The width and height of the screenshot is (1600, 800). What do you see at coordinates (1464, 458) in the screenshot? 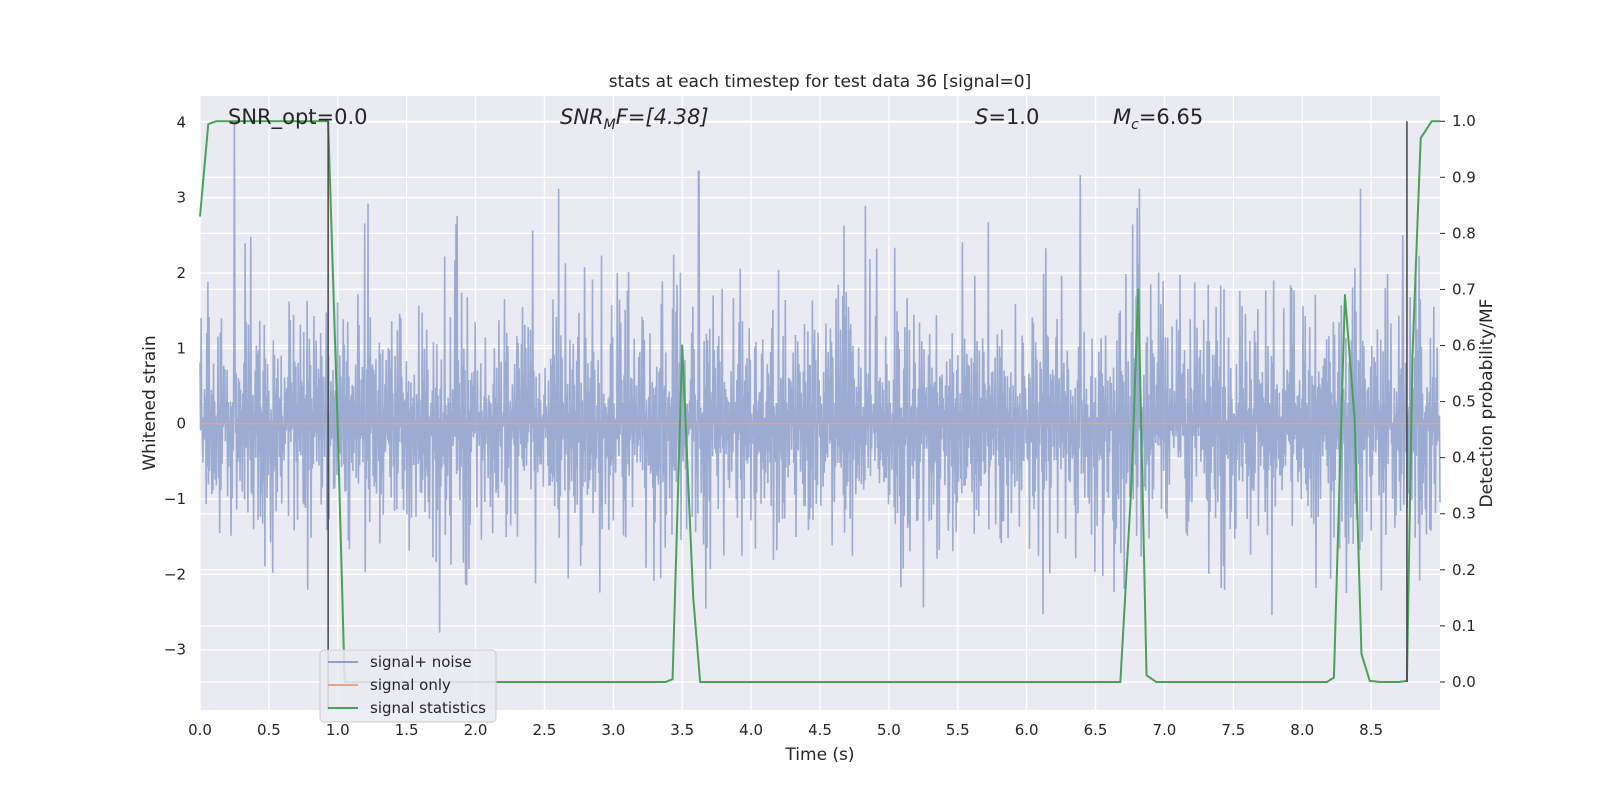
I see `y2-tick-label: 0.4` at bounding box center [1464, 458].